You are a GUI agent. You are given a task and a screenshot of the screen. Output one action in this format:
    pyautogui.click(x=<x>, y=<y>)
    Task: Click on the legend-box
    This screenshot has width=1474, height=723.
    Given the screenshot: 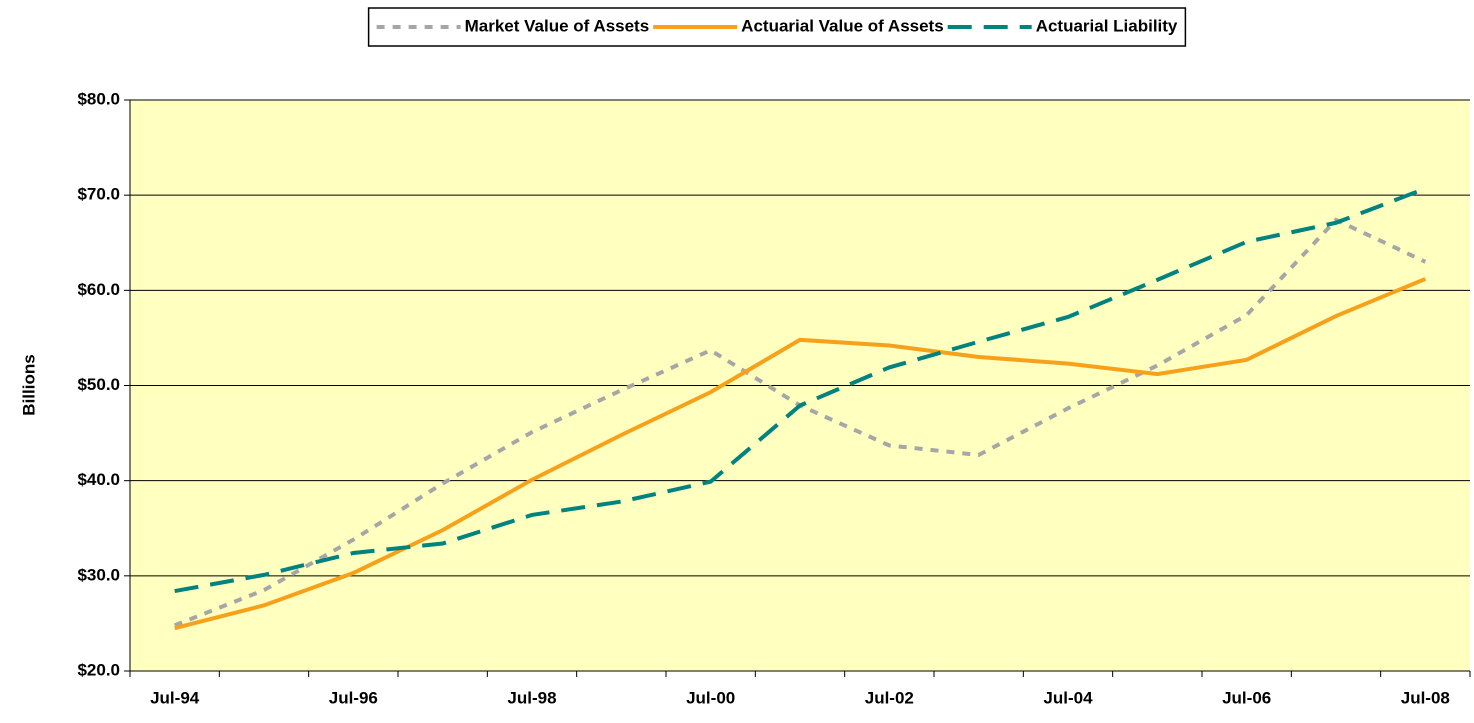 What is the action you would take?
    pyautogui.click(x=777, y=27)
    